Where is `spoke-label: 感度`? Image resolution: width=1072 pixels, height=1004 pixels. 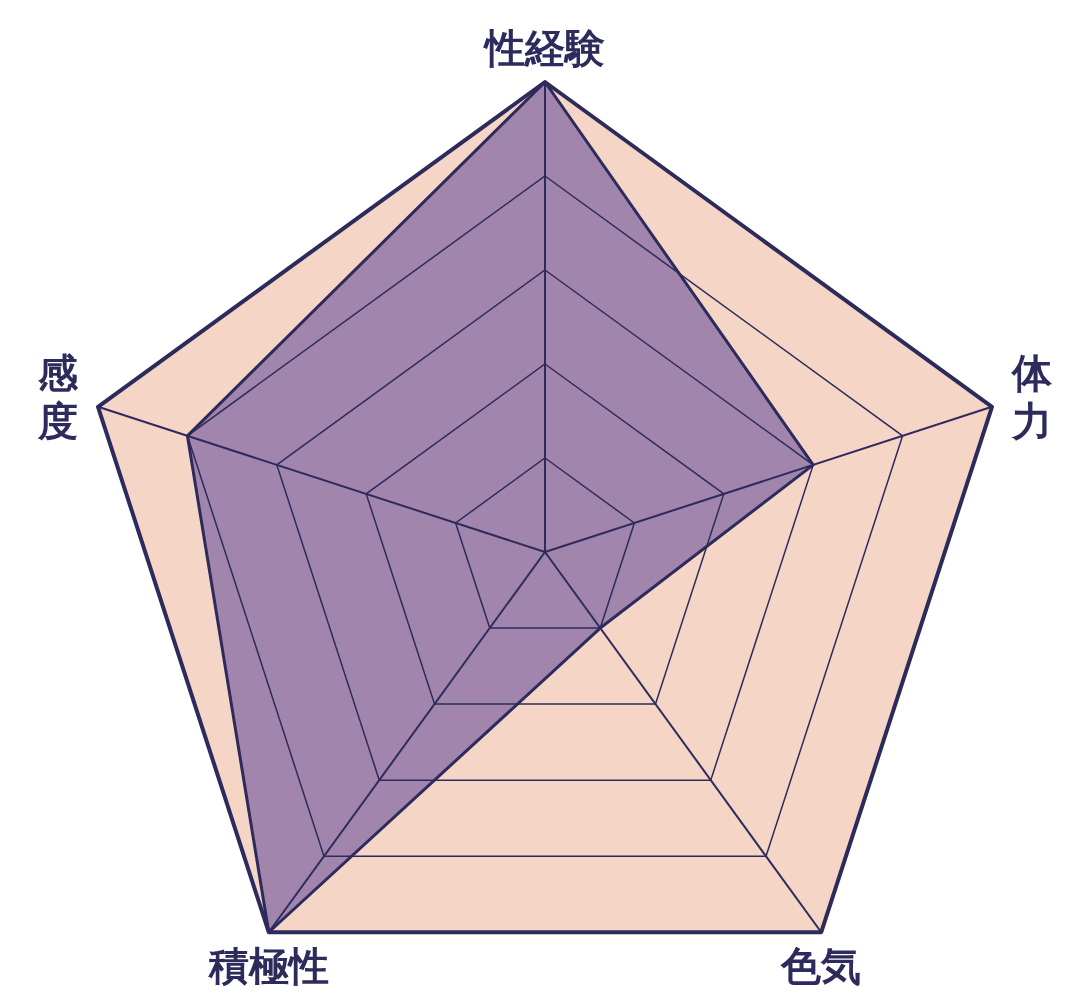 spoke-label: 感度 is located at coordinates (58, 396).